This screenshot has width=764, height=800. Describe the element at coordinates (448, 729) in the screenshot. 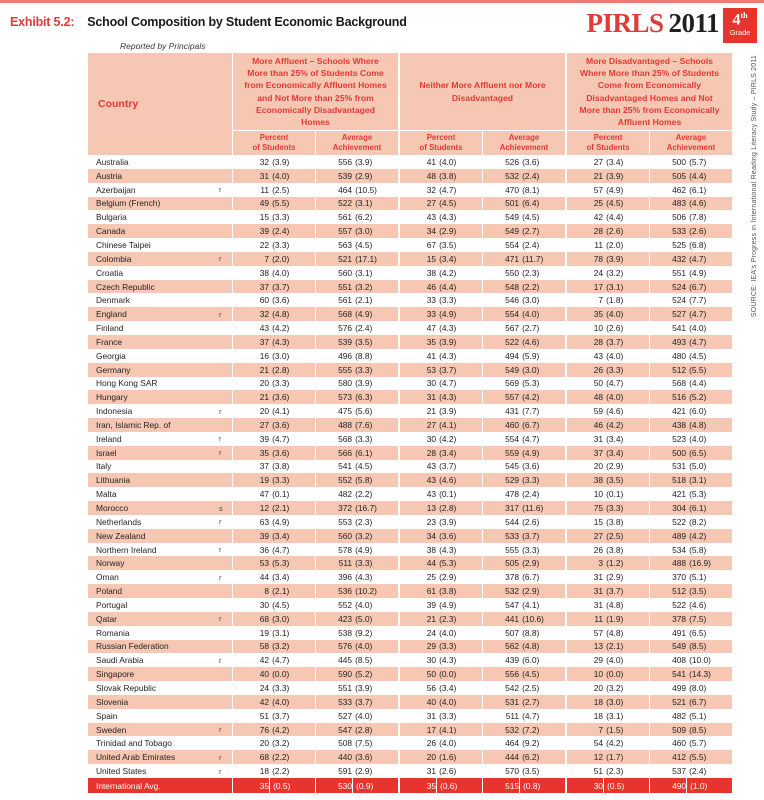

I see `standard-error: (4.1)` at that location.